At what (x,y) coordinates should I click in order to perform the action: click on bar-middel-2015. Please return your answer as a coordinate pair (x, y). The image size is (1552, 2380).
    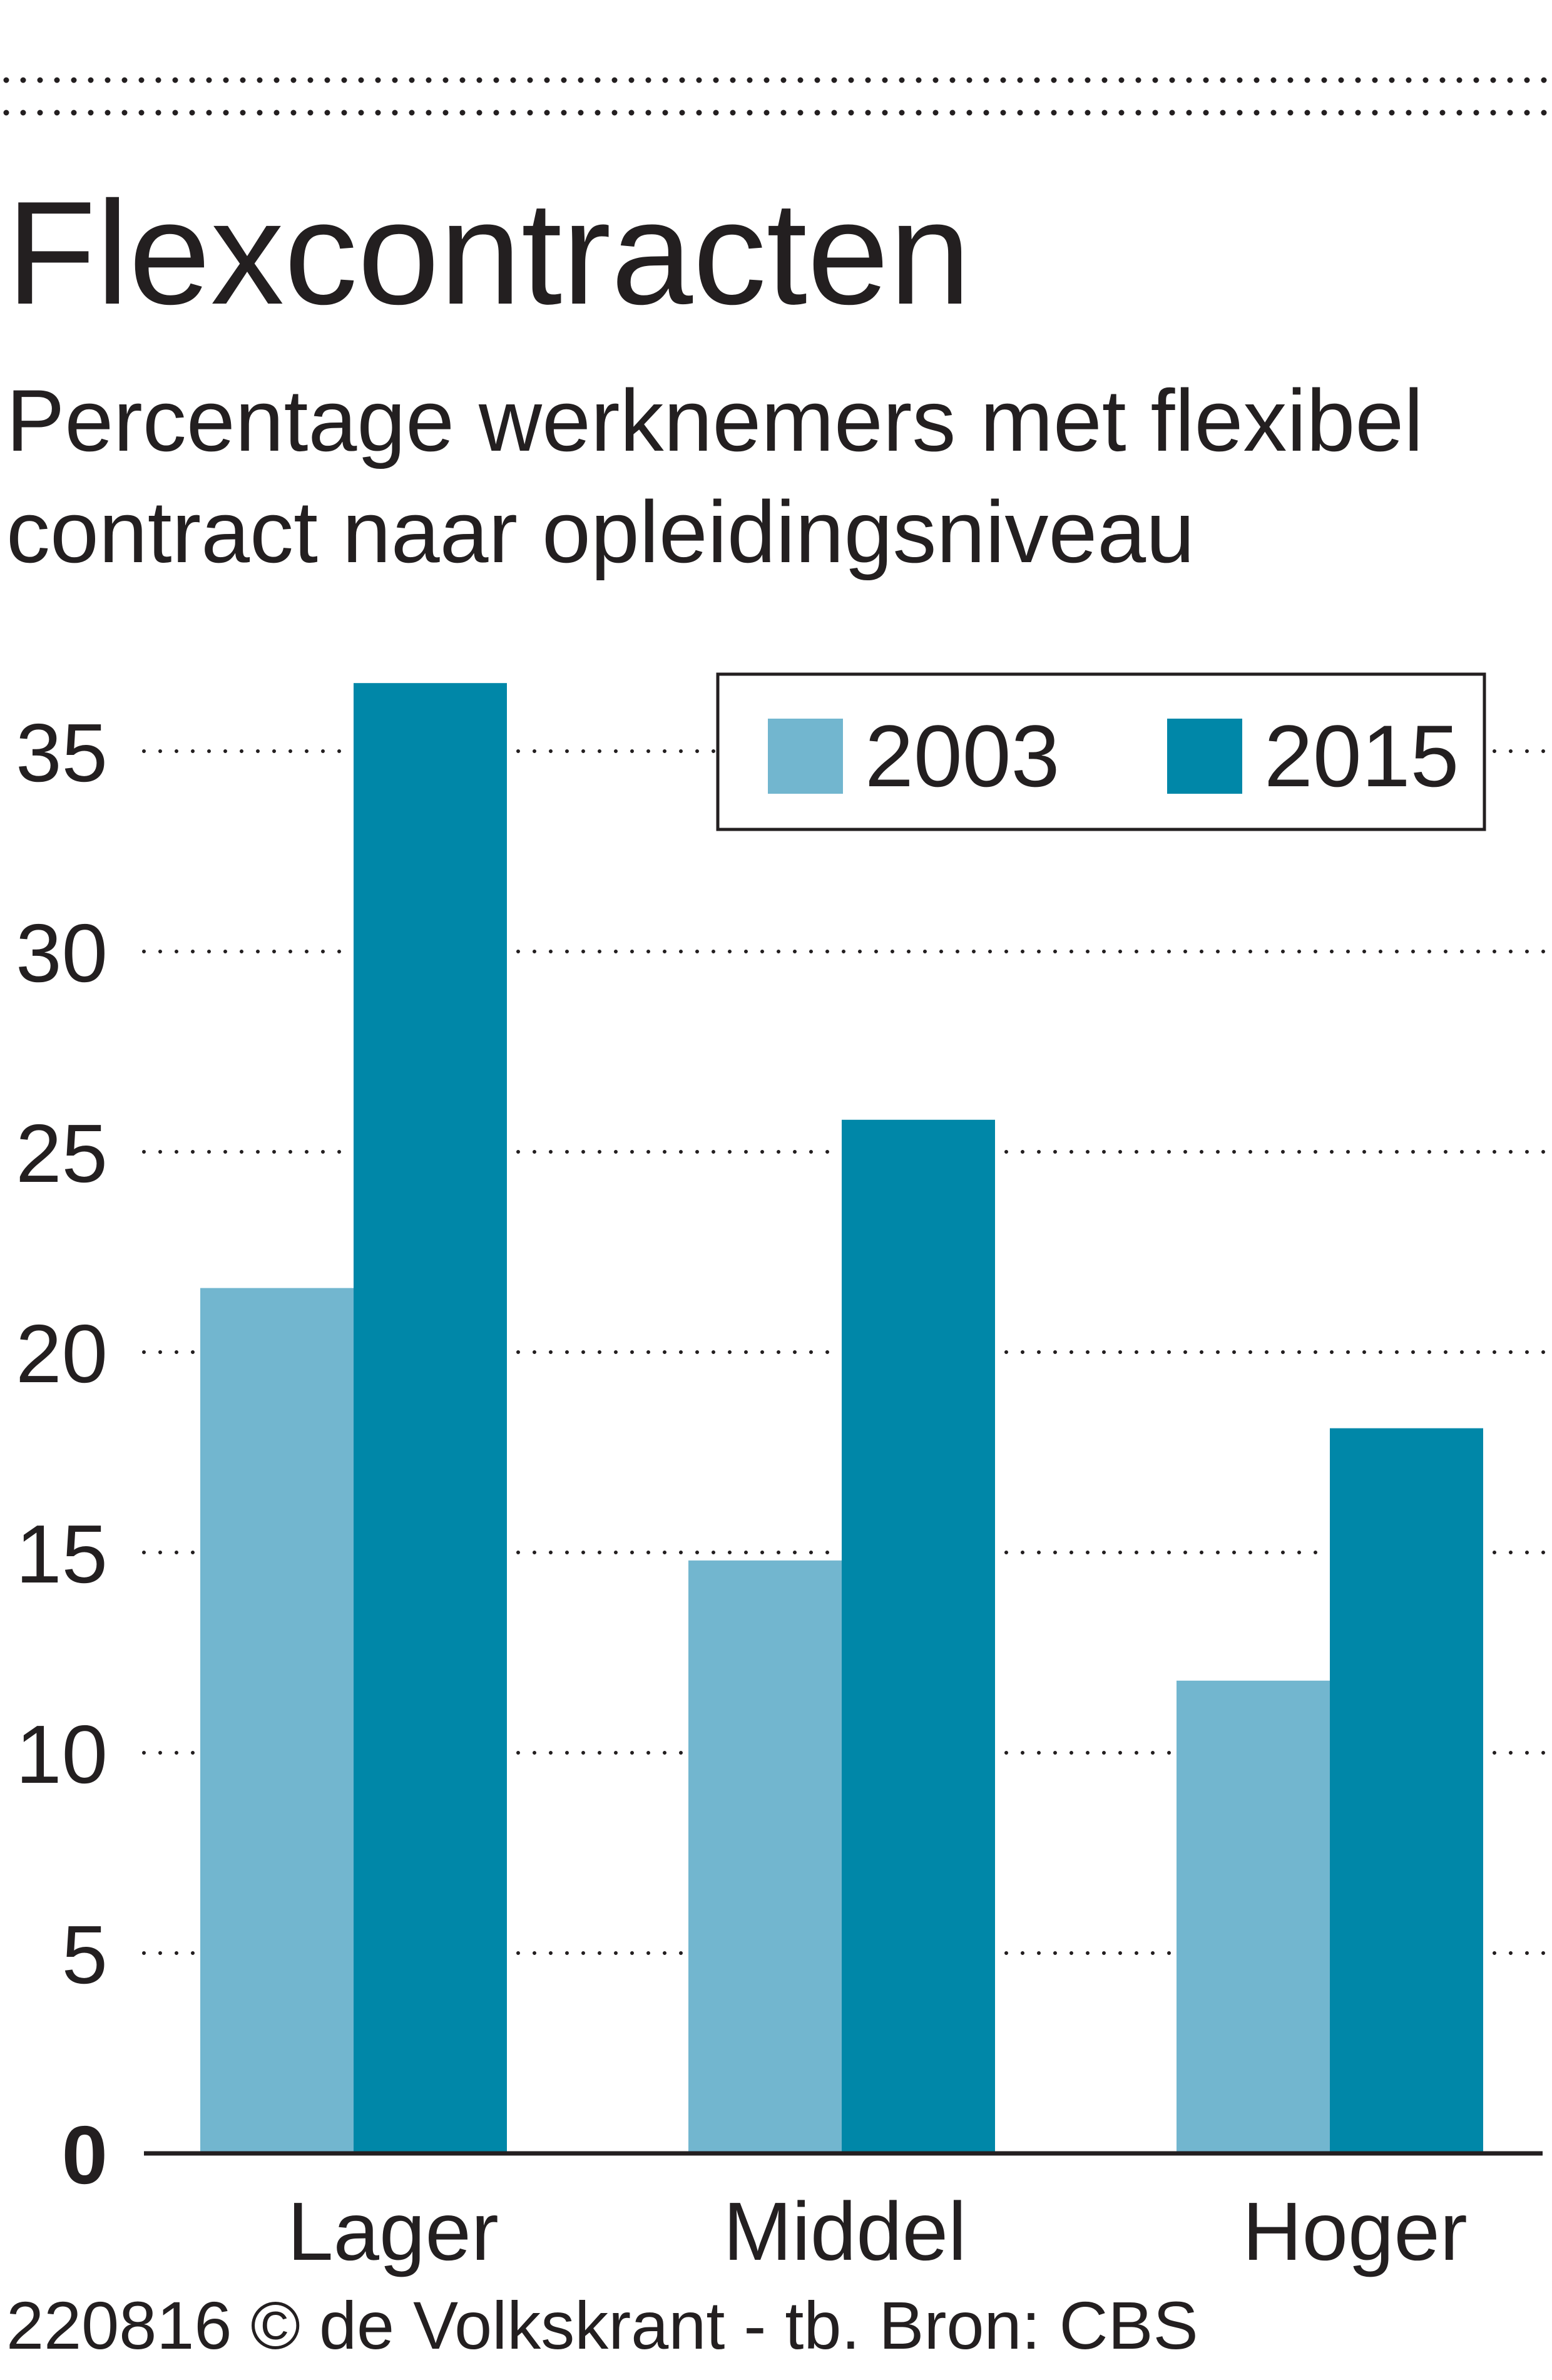
    Looking at the image, I should click on (919, 1636).